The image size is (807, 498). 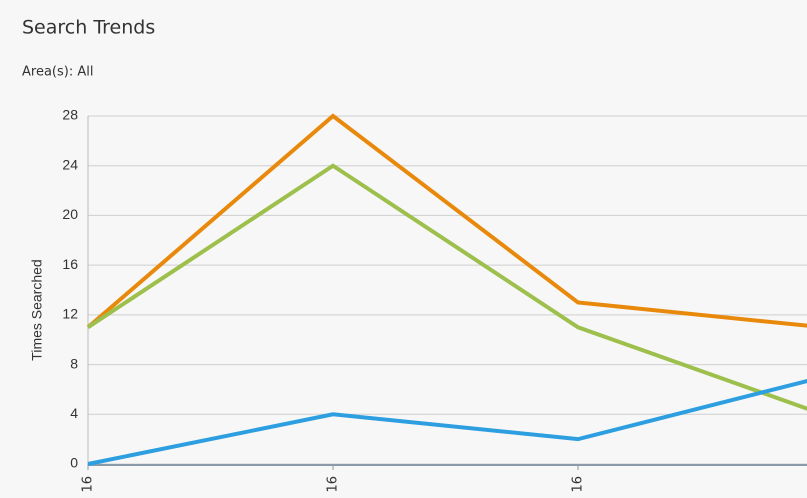 What do you see at coordinates (70, 115) in the screenshot?
I see `y-tick-label: 28` at bounding box center [70, 115].